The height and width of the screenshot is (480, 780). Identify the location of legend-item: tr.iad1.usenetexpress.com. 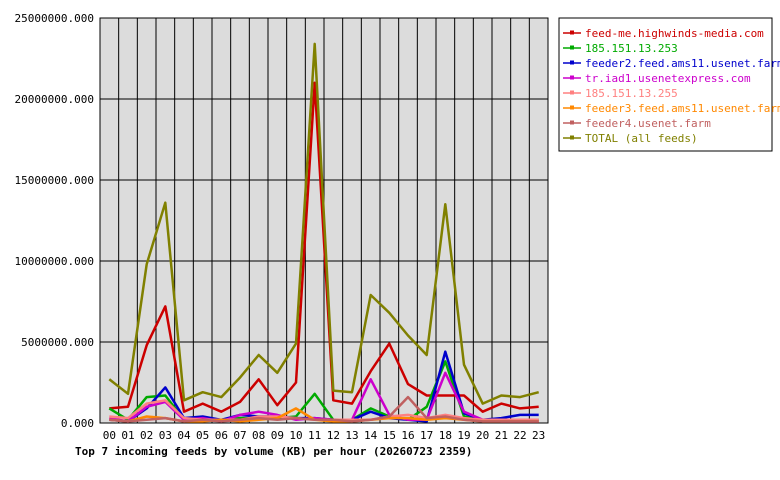
(657, 78).